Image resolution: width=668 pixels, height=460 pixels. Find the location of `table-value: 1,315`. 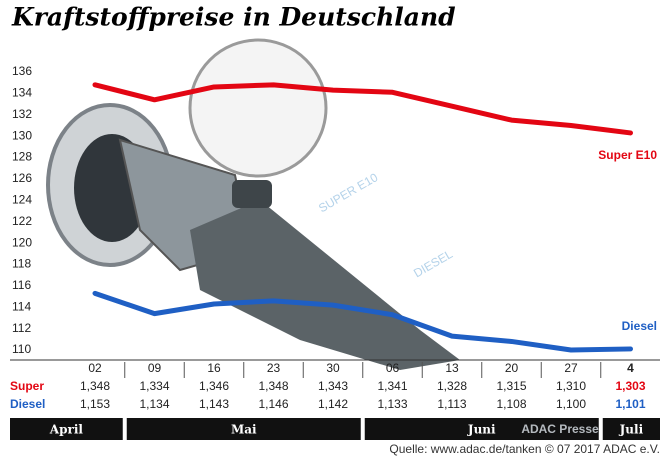

table-value: 1,315 is located at coordinates (511, 386).